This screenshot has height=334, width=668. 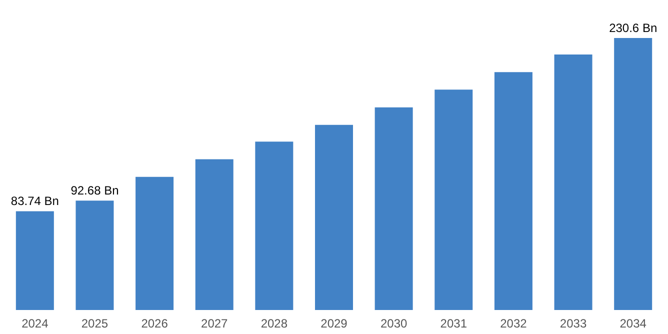 What do you see at coordinates (94, 191) in the screenshot?
I see `data-label: 92.68 Bn` at bounding box center [94, 191].